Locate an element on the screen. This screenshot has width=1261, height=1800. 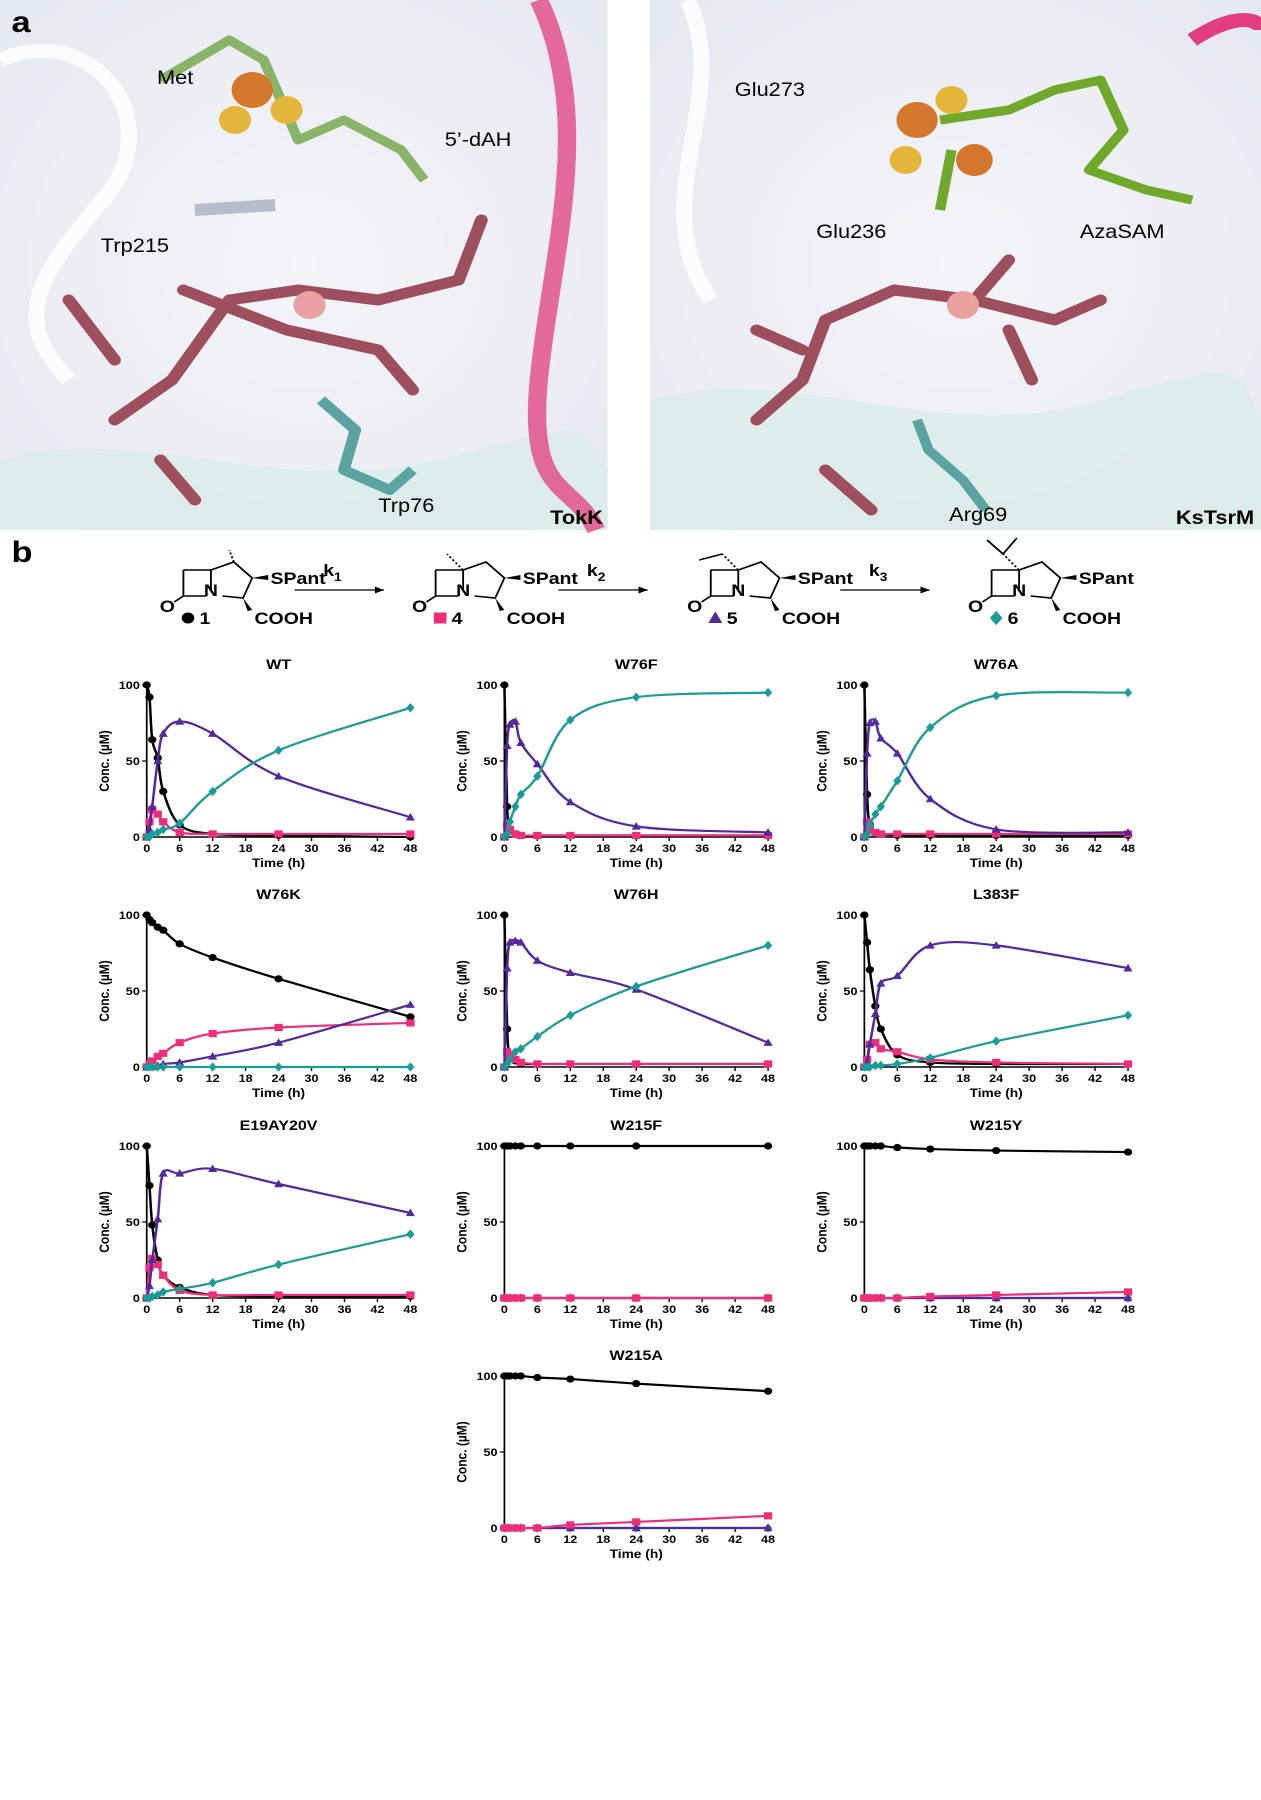
rate-index: 1 is located at coordinates (338, 577).